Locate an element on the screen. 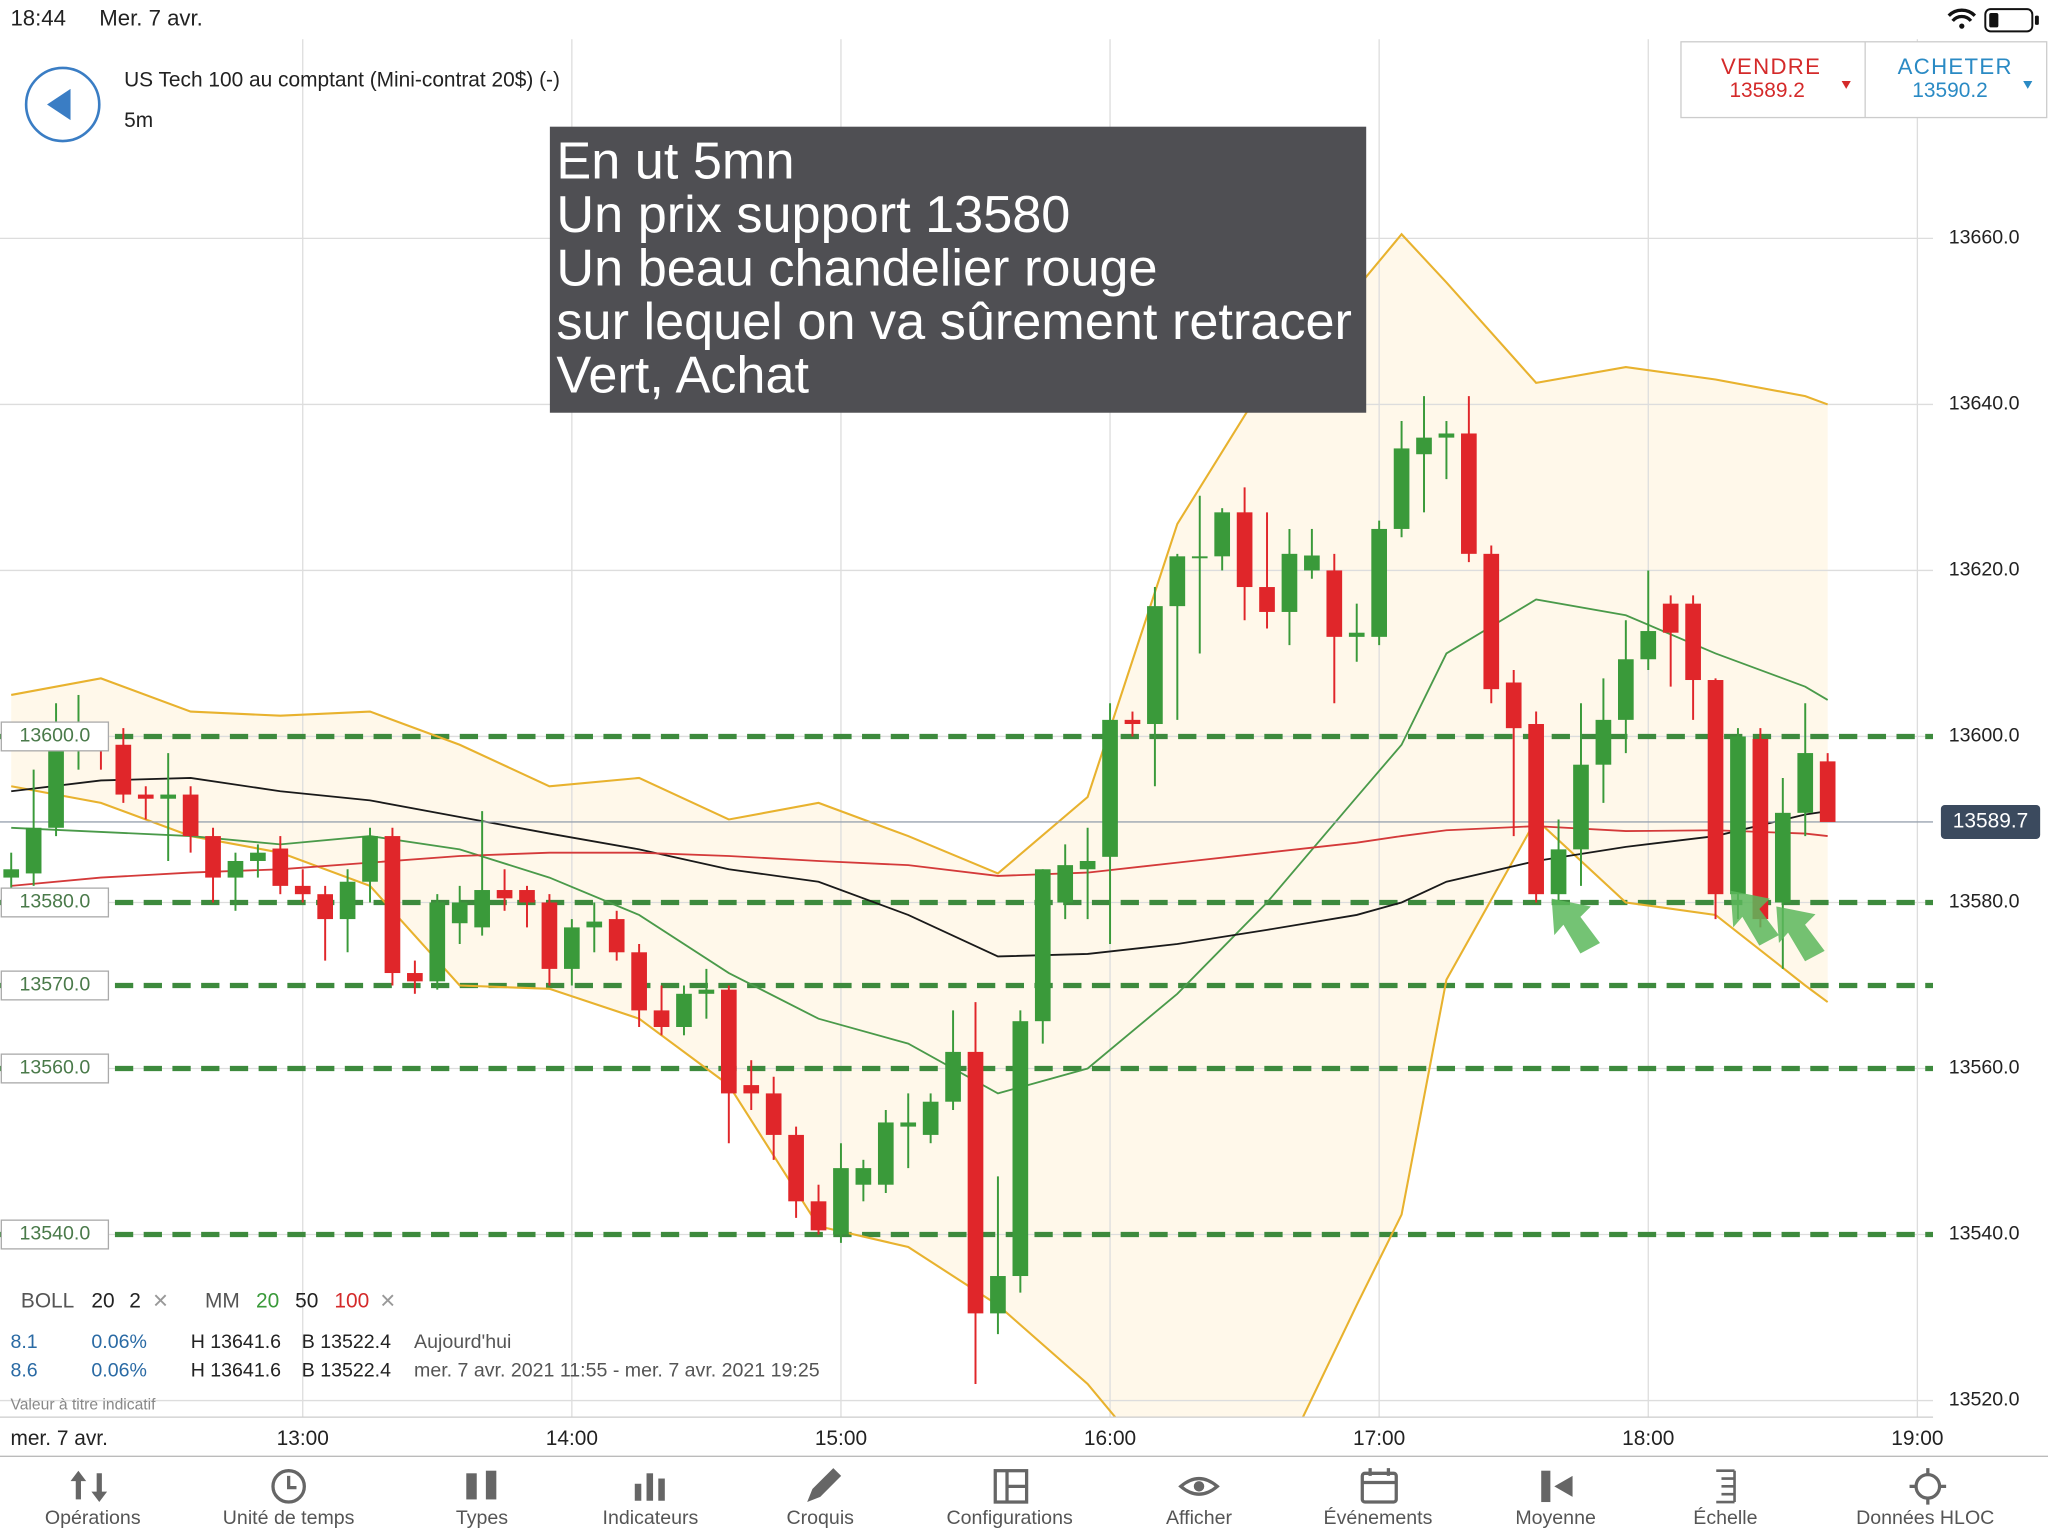 The height and width of the screenshot is (1536, 2048). toolbar-button: Afficher is located at coordinates (1199, 1518).